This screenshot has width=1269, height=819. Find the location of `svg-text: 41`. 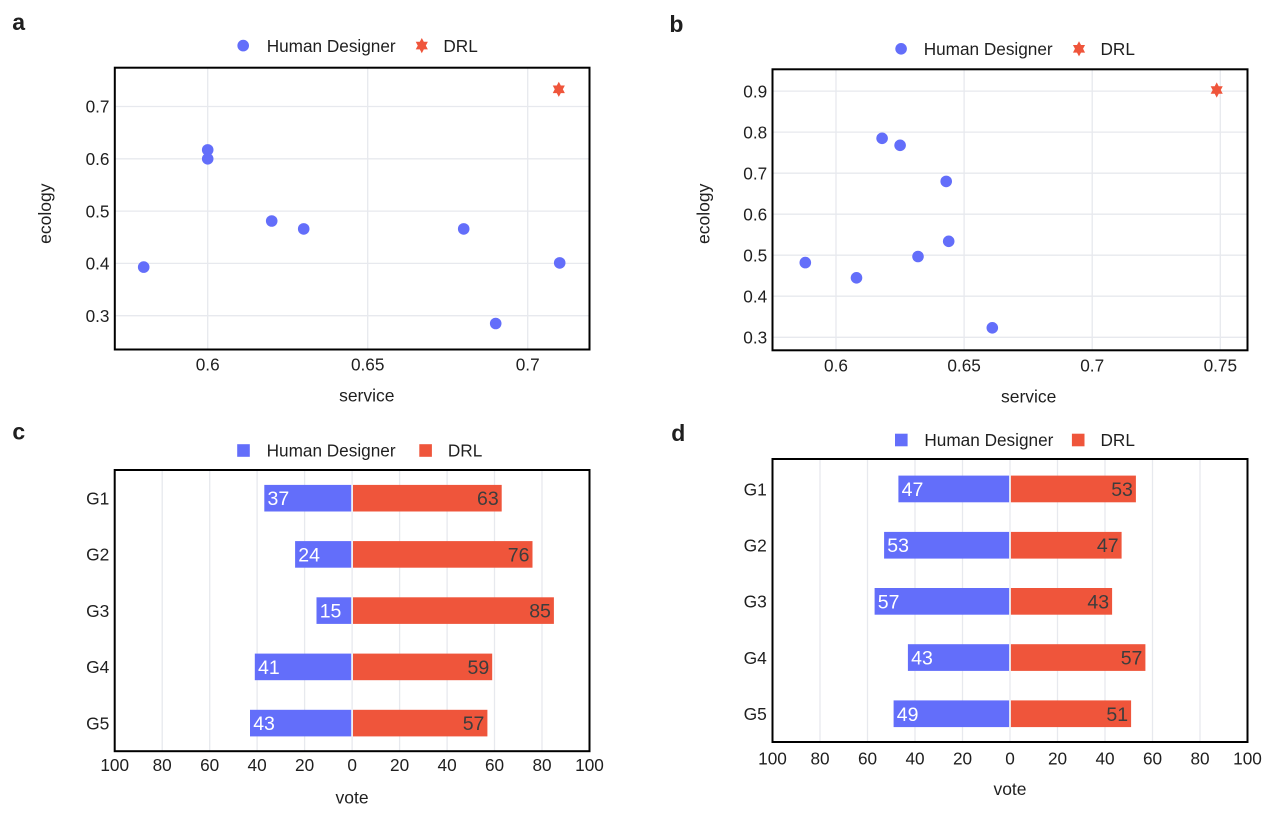

svg-text: 41 is located at coordinates (269, 668).